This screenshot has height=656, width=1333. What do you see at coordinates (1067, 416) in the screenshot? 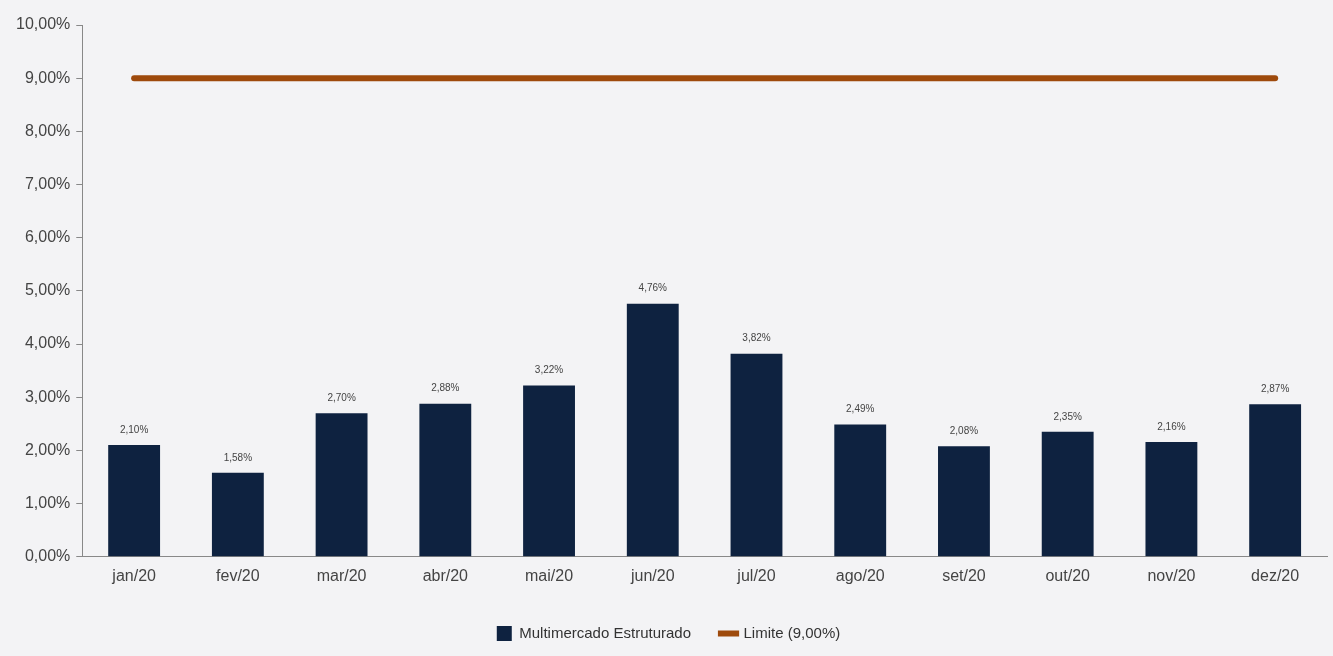
I see `data-label: 2,35%` at bounding box center [1067, 416].